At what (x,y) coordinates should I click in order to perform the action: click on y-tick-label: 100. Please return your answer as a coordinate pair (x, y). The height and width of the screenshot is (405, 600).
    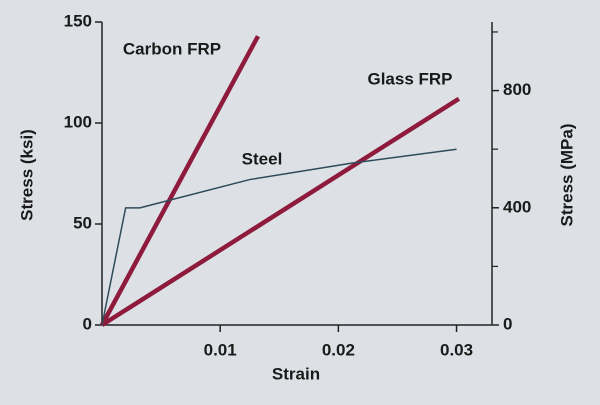
    Looking at the image, I should click on (78, 121).